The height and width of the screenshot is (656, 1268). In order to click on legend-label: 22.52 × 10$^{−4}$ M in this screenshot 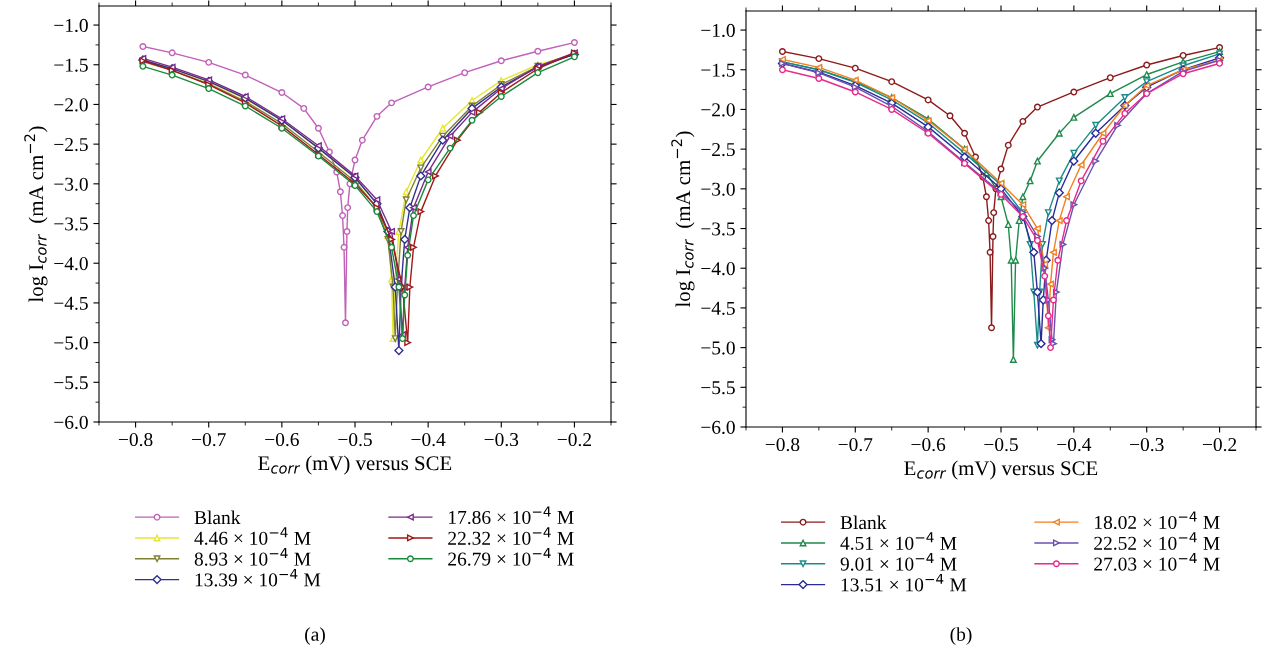, I will do `click(1157, 541)`.